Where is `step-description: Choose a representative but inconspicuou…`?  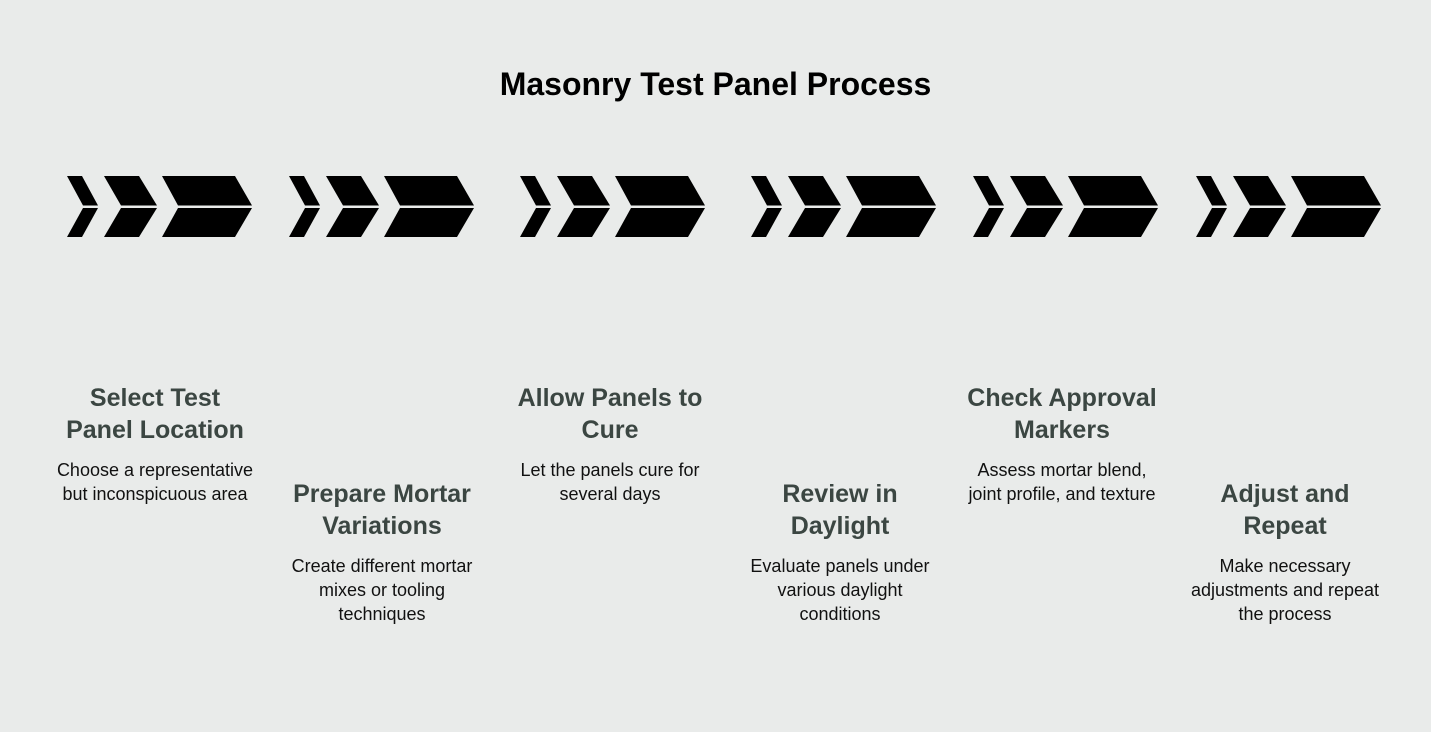
step-description: Choose a representative but inconspicuou… is located at coordinates (155, 482).